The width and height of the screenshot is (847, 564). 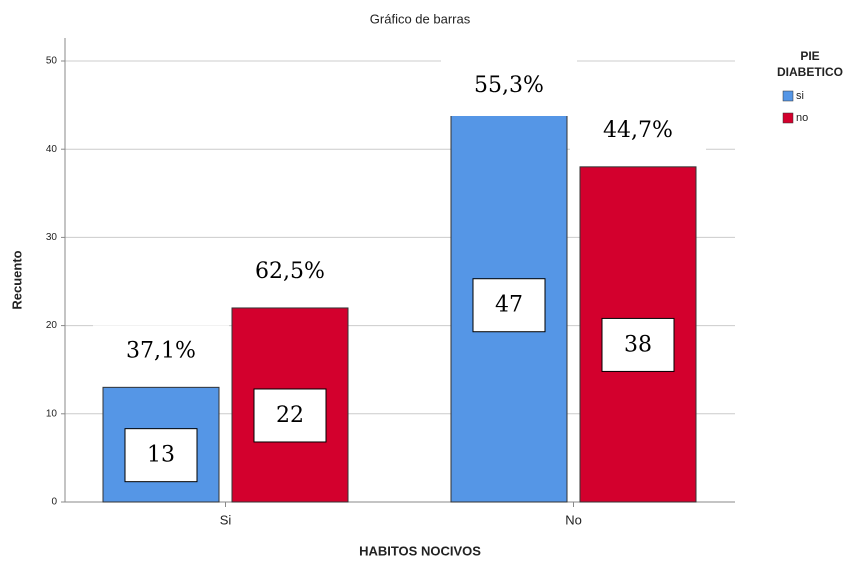 I want to click on legend-title: DIABETICO, so click(x=810, y=72).